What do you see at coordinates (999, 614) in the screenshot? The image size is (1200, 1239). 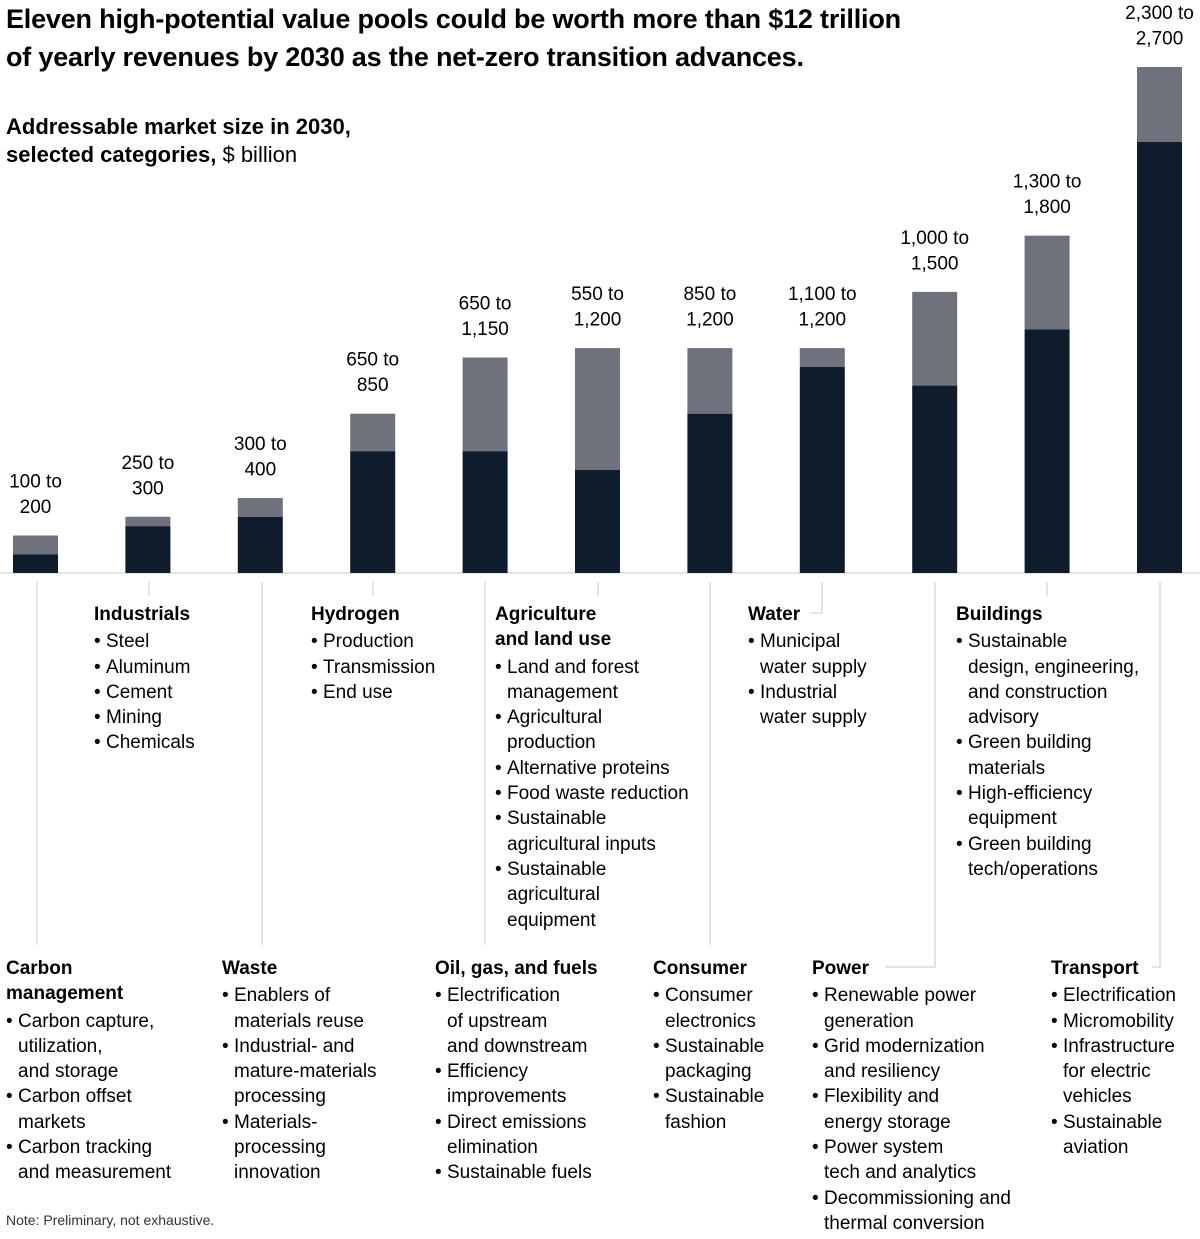 I see `category-title: Buildings` at bounding box center [999, 614].